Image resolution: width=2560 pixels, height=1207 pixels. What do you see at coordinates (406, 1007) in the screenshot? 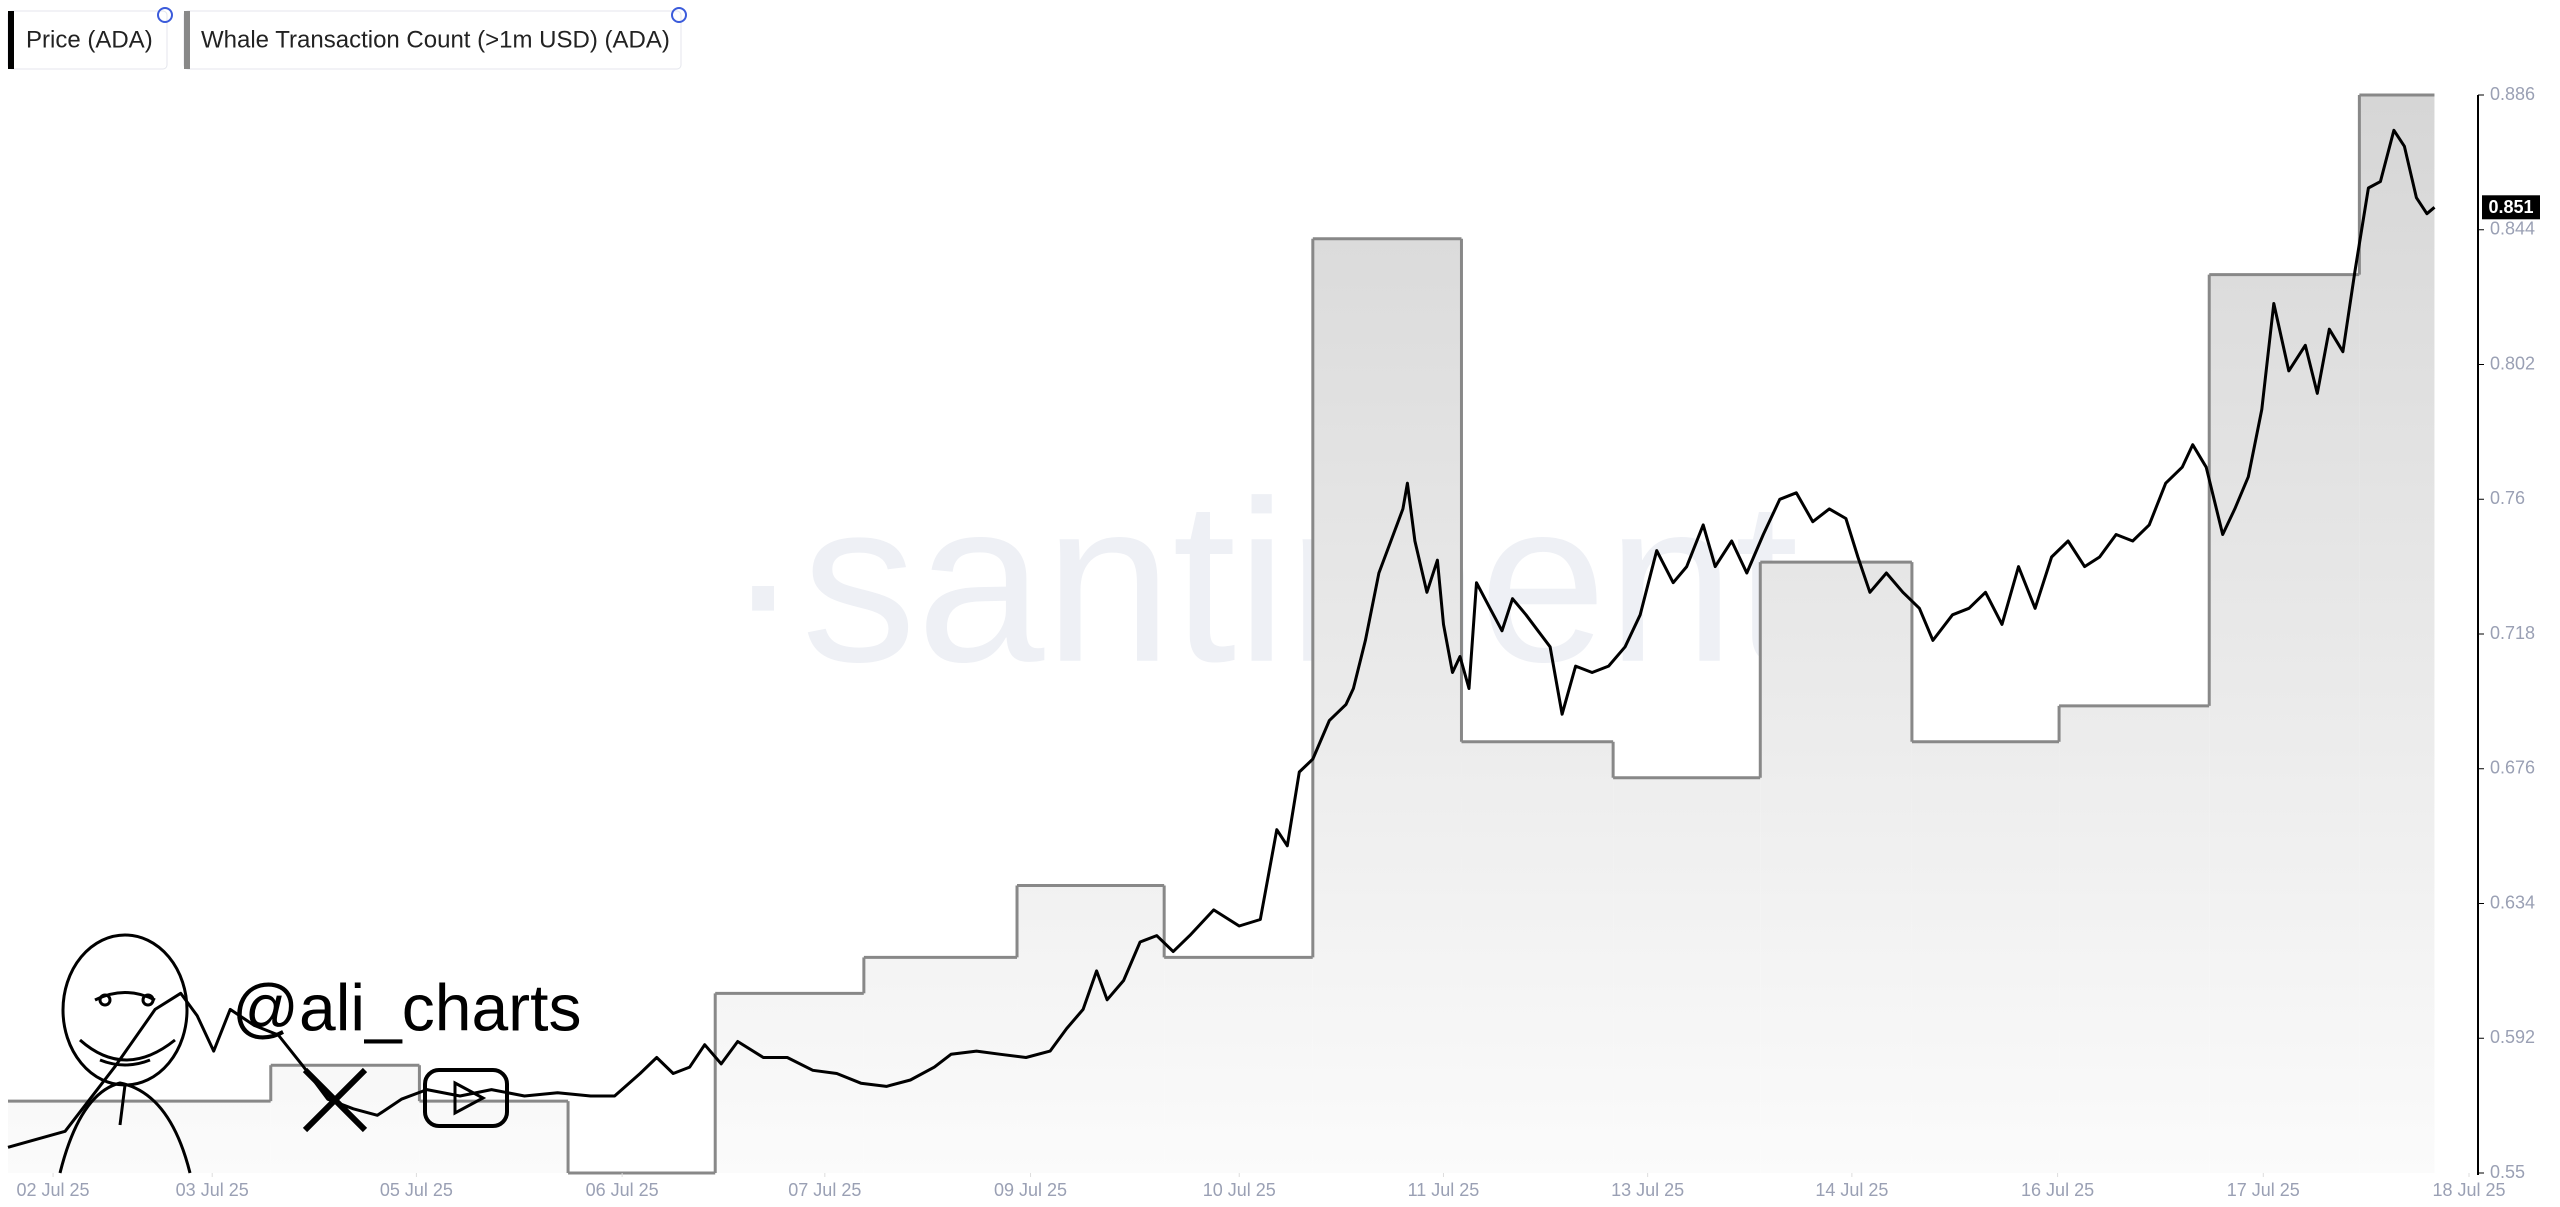
I see `author-handle: @ali_charts` at bounding box center [406, 1007].